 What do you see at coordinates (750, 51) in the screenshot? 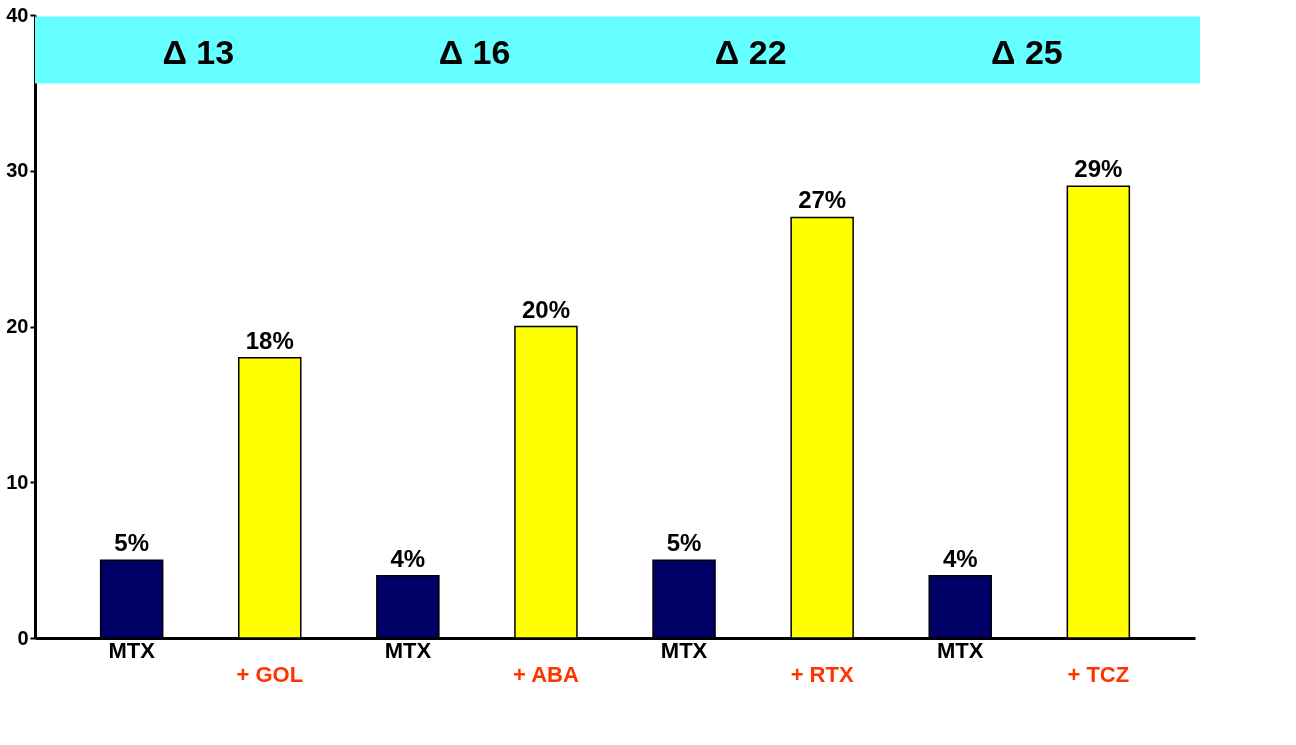
I see `annotation: Δ 22` at bounding box center [750, 51].